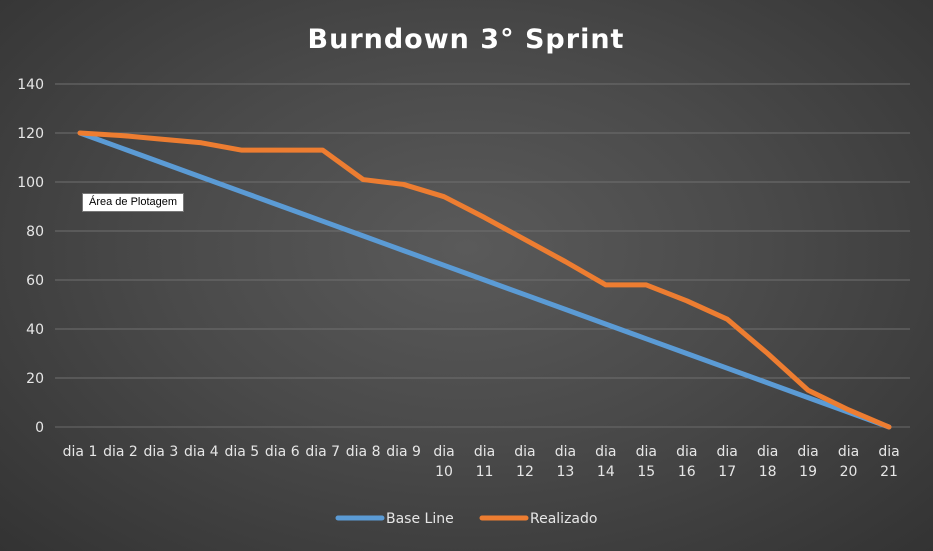 Image resolution: width=933 pixels, height=551 pixels. I want to click on y-tick-label: 140, so click(30, 85).